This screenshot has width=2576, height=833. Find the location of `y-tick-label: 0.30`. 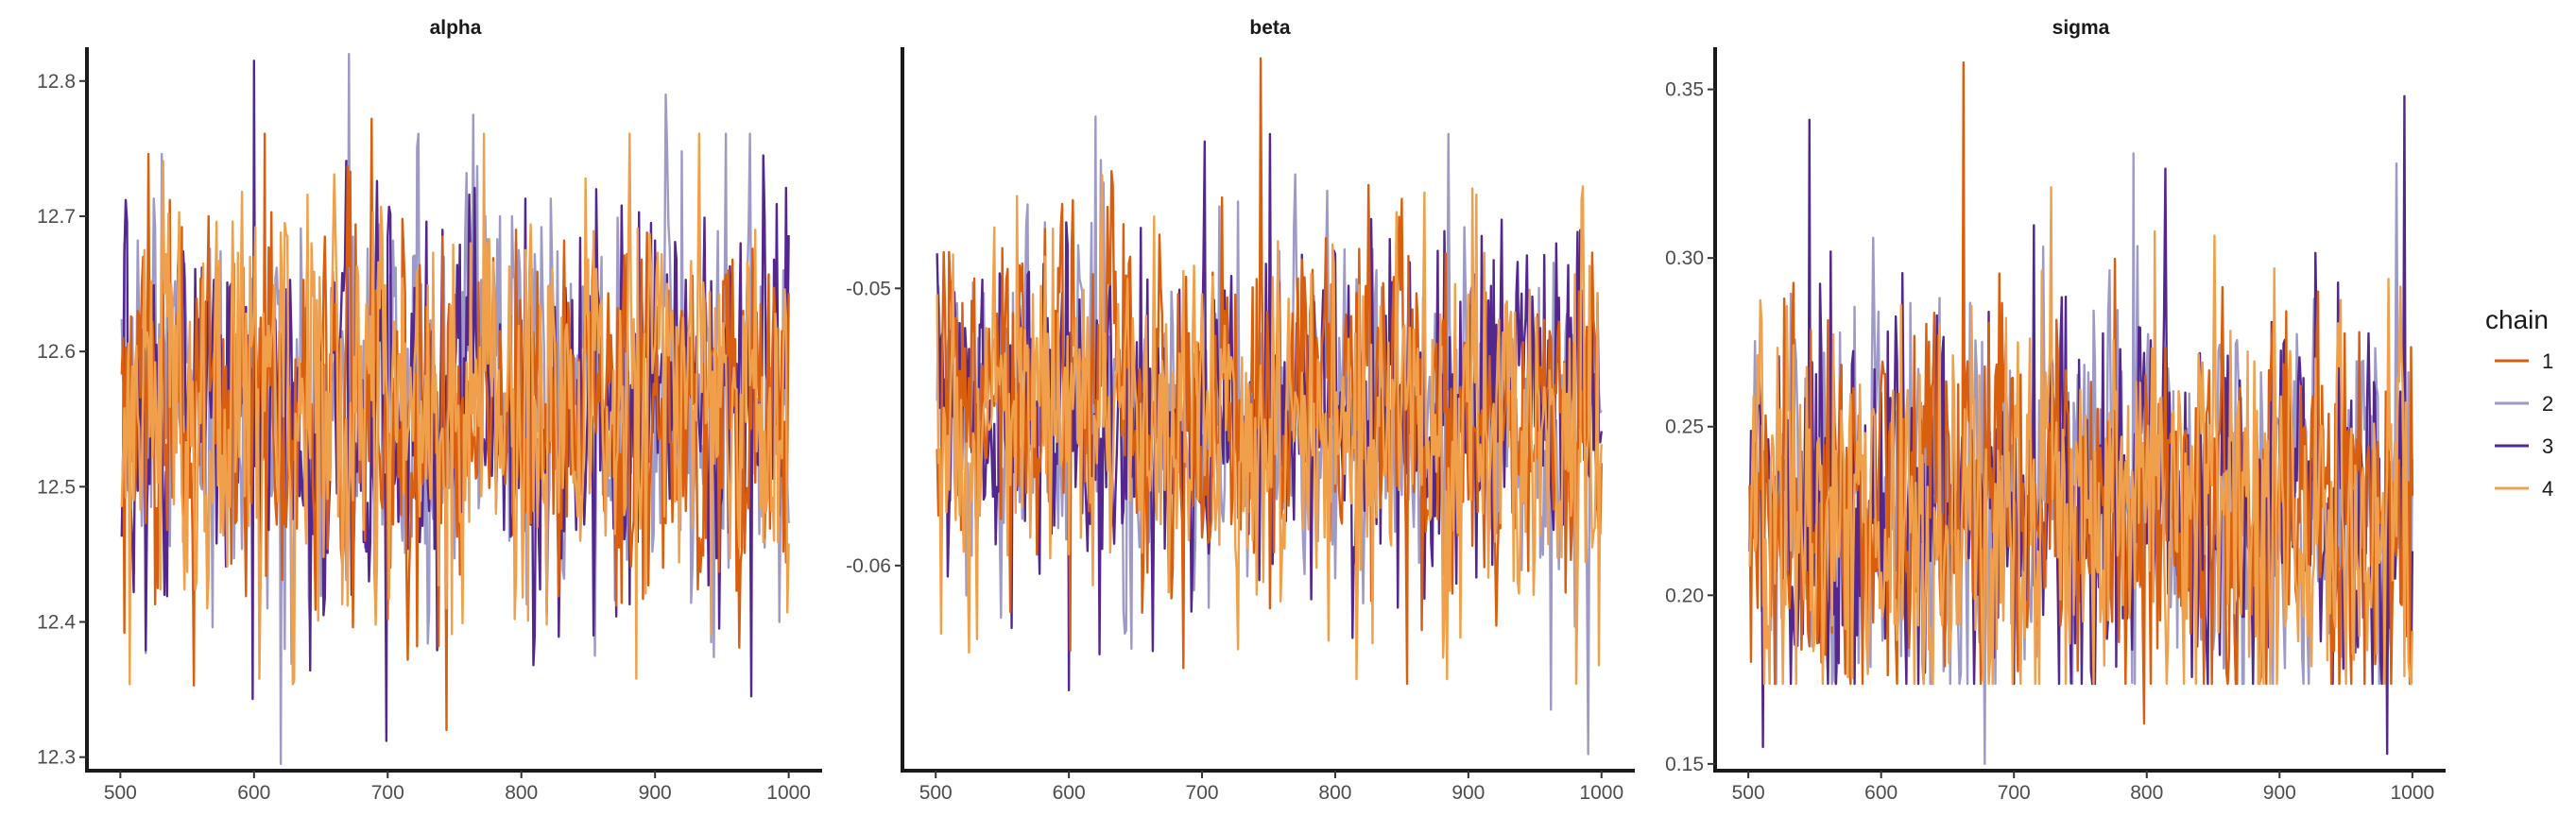

y-tick-label: 0.30 is located at coordinates (1684, 258).